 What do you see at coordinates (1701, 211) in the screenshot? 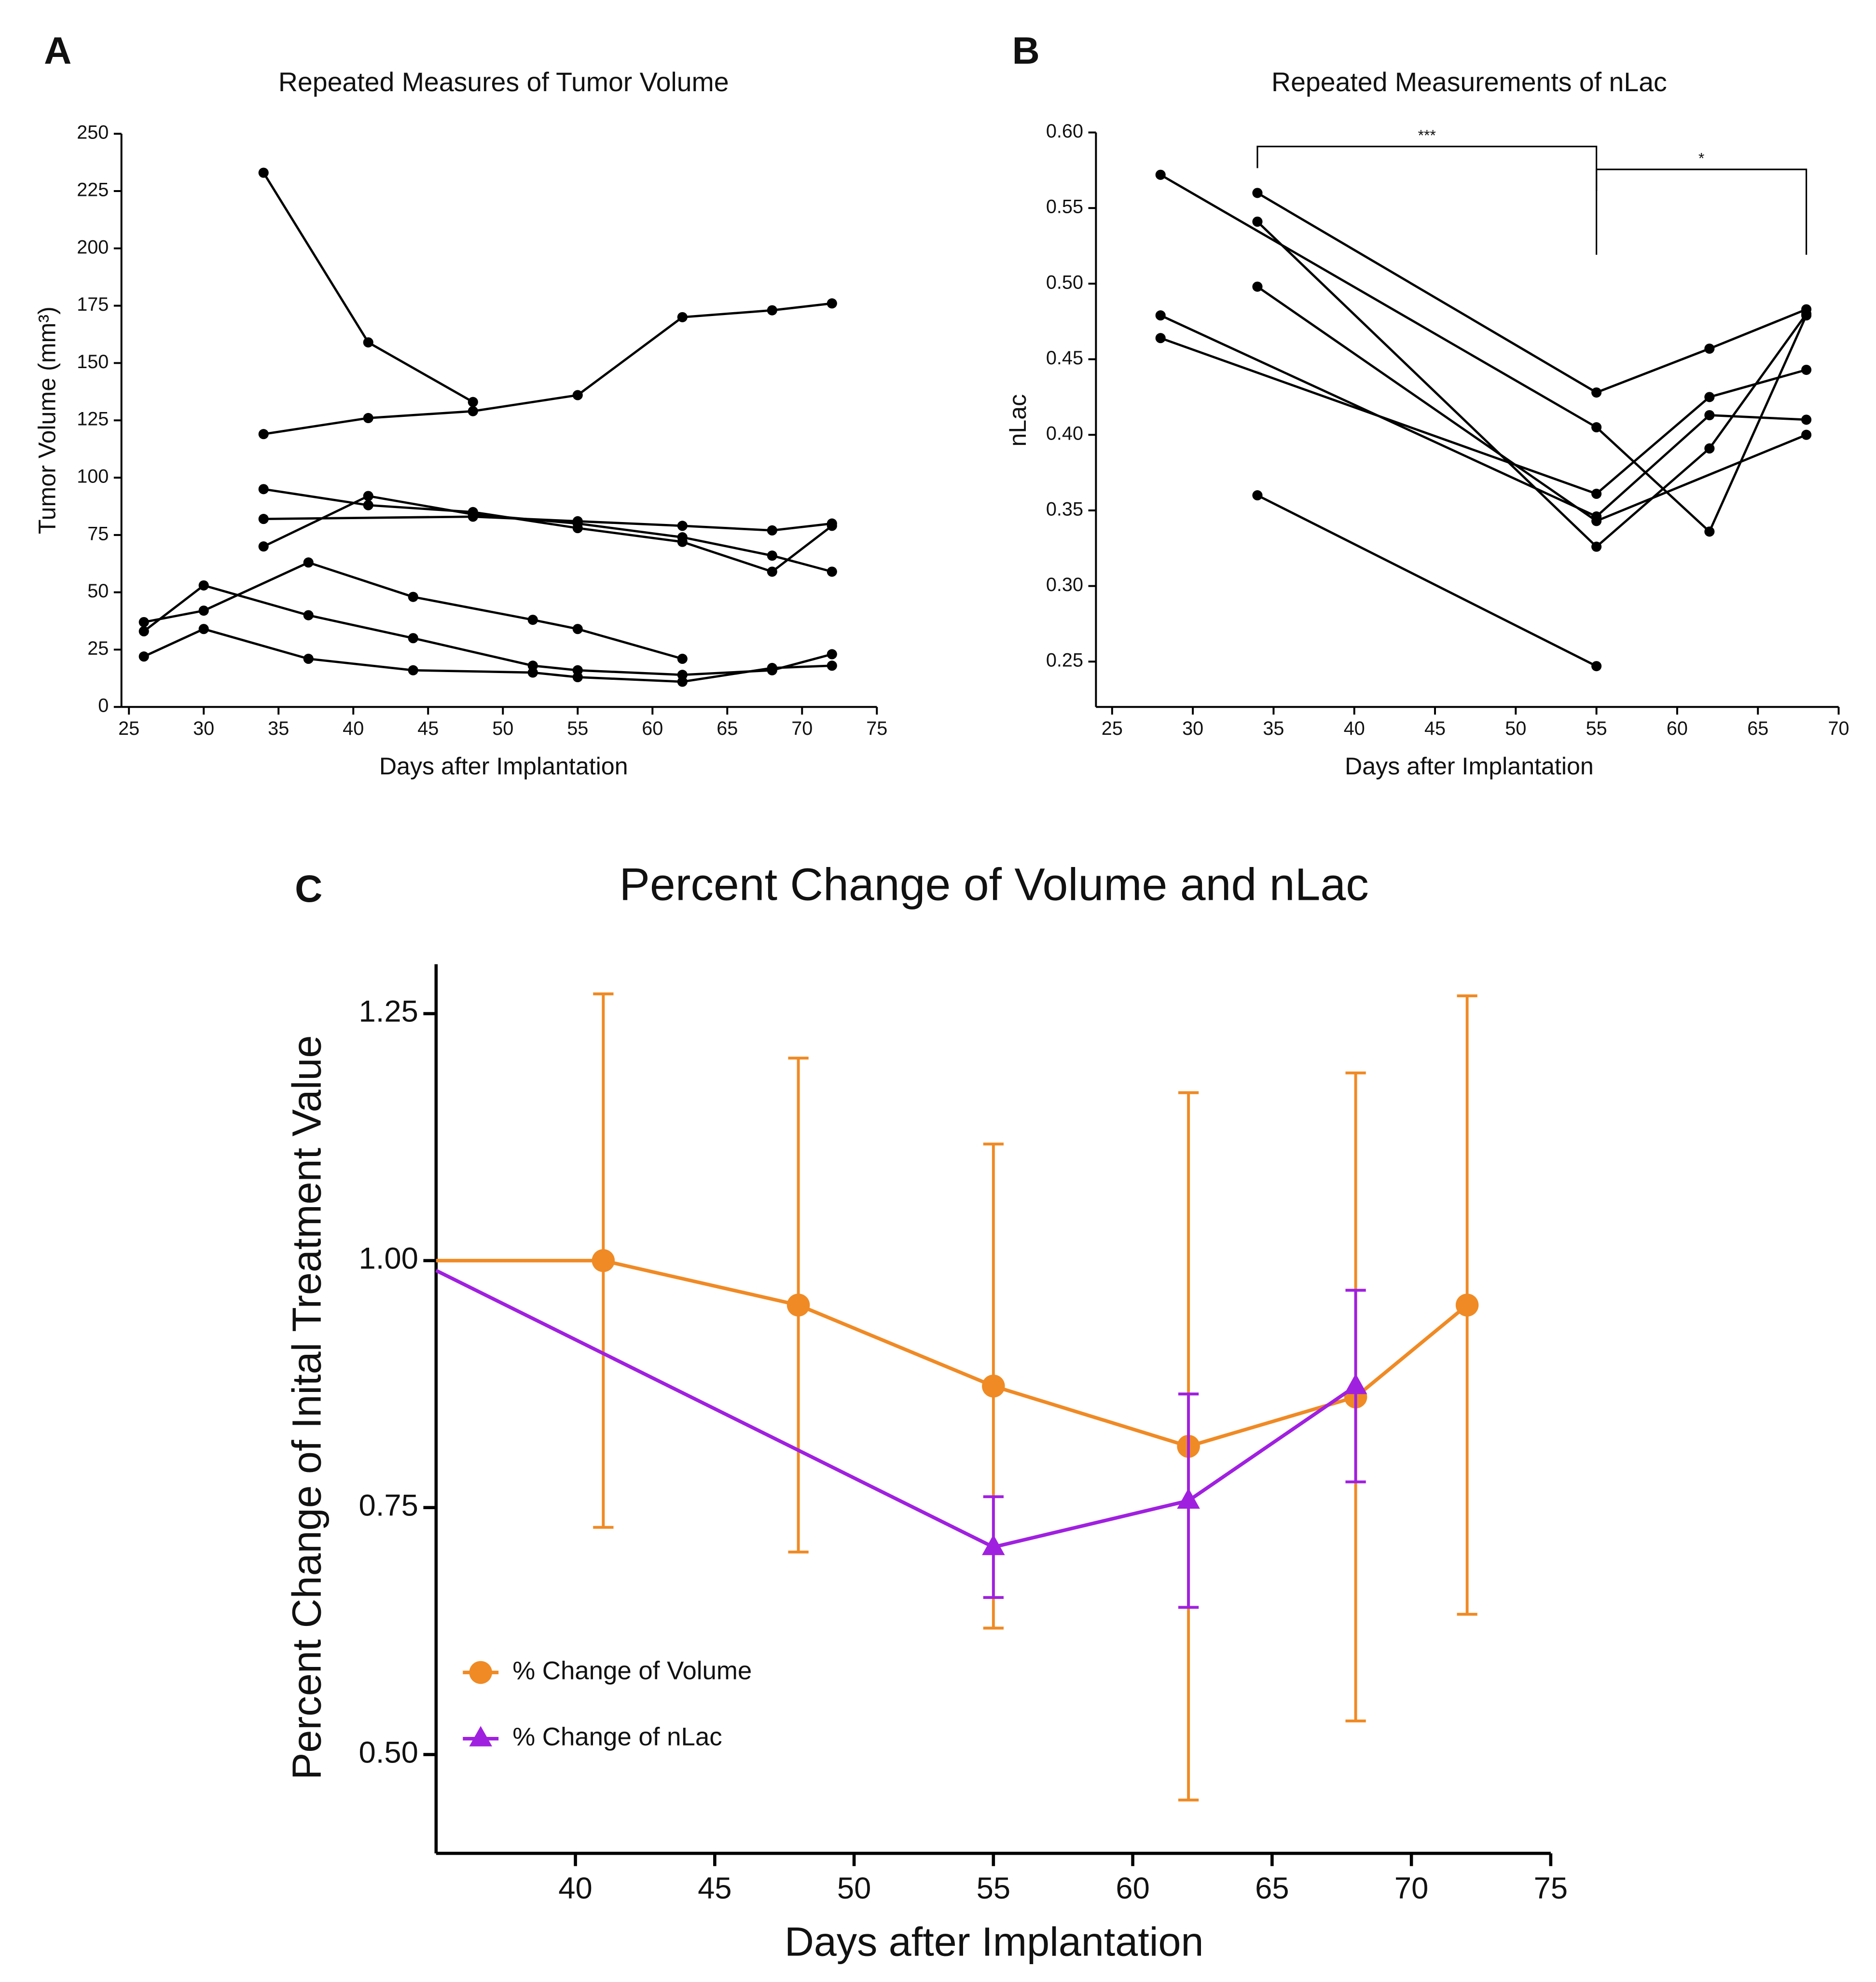
I see `significance-bracket` at bounding box center [1701, 211].